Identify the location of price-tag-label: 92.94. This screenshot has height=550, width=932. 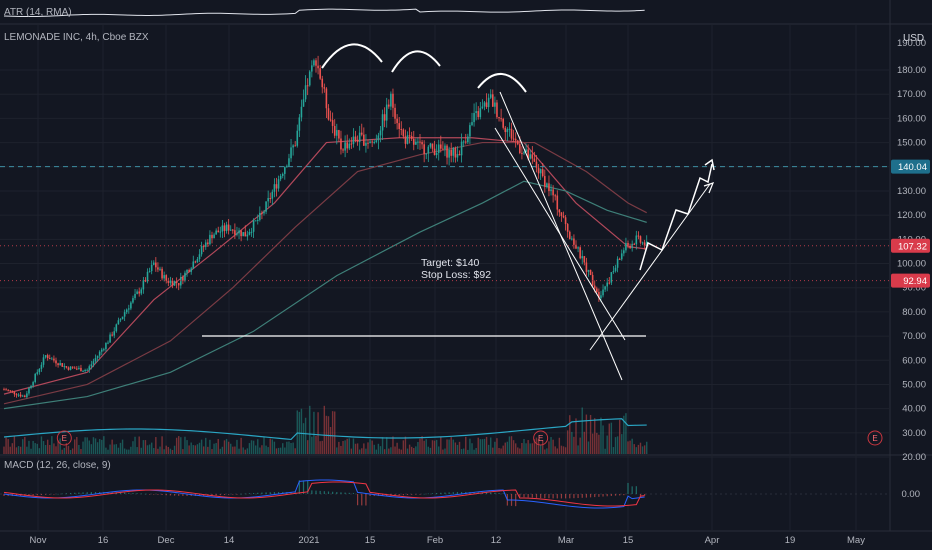
(915, 281).